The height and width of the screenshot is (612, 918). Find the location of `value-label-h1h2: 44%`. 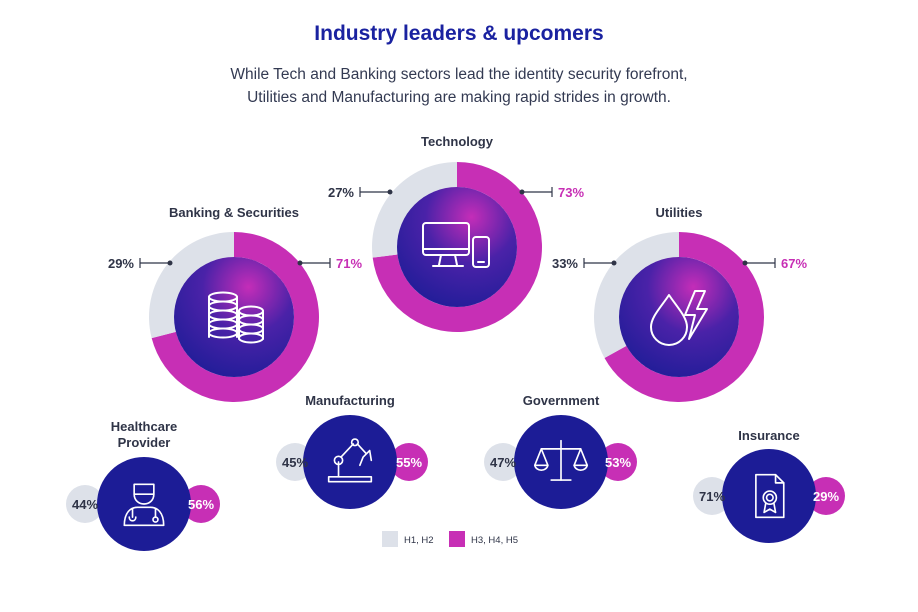

value-label-h1h2: 44% is located at coordinates (85, 504).